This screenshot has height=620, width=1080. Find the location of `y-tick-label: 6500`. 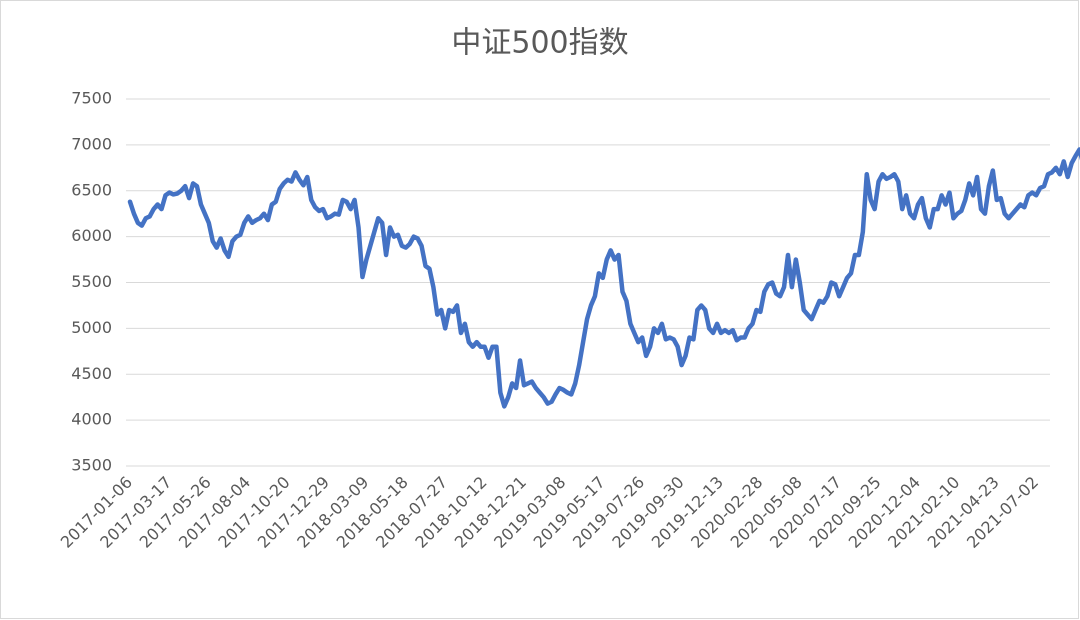

y-tick-label: 6500 is located at coordinates (91, 189).